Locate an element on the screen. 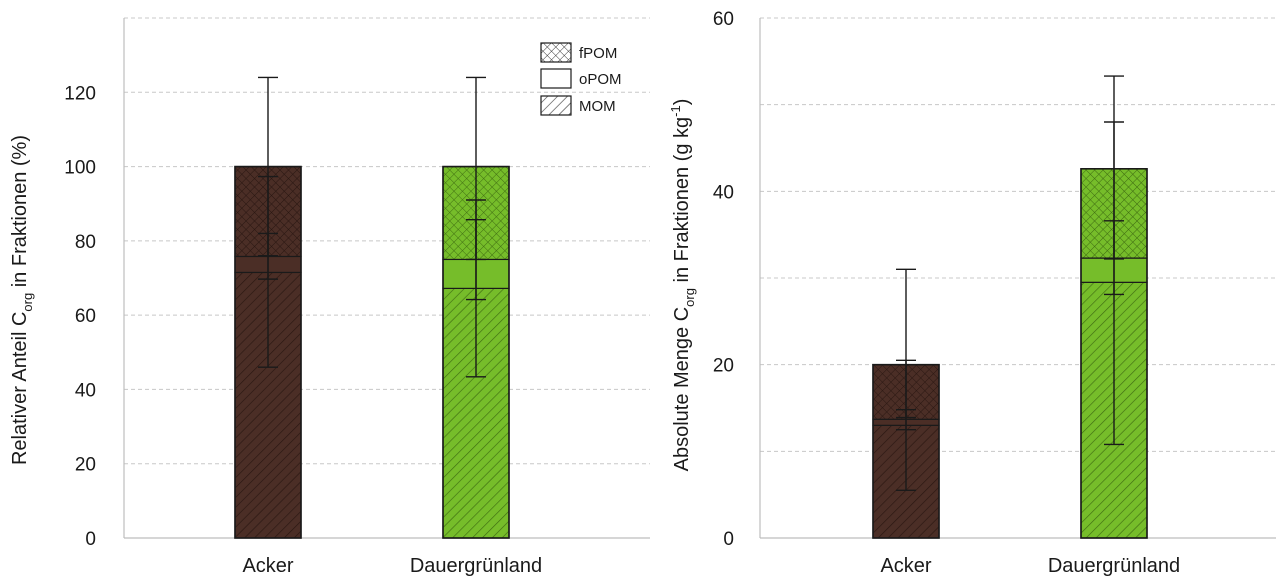 This screenshot has height=584, width=1276. y-tick-labels: 0 20 40 60 is located at coordinates (723, 279).